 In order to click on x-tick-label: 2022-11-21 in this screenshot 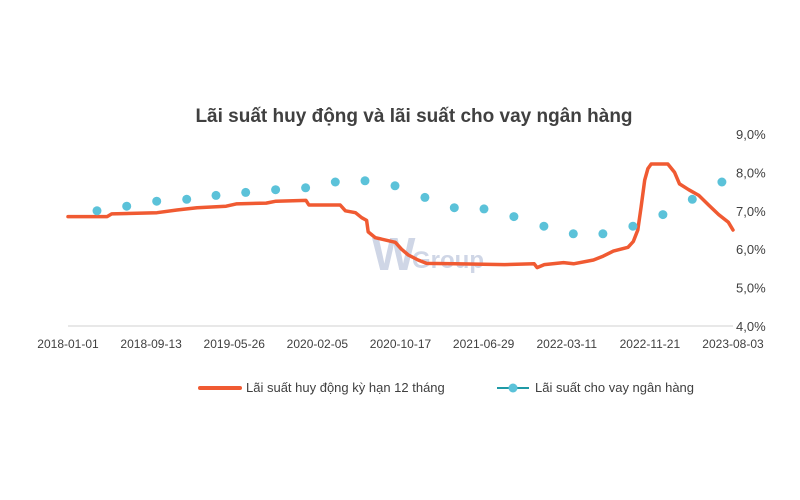, I will do `click(650, 344)`.